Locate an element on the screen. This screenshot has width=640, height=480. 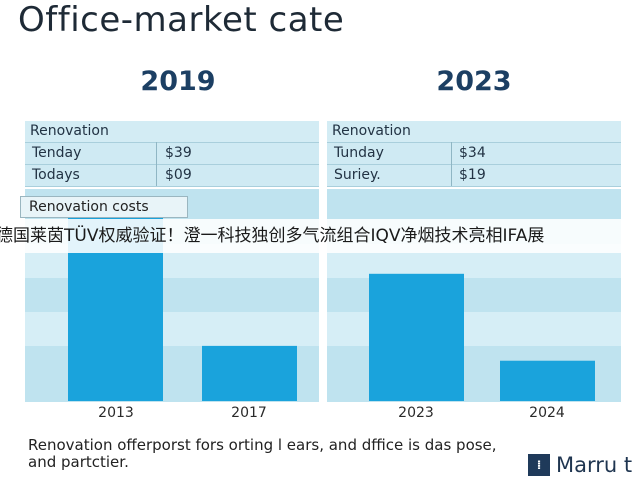
chart-title: Office-market cate is located at coordinates (181, 20).